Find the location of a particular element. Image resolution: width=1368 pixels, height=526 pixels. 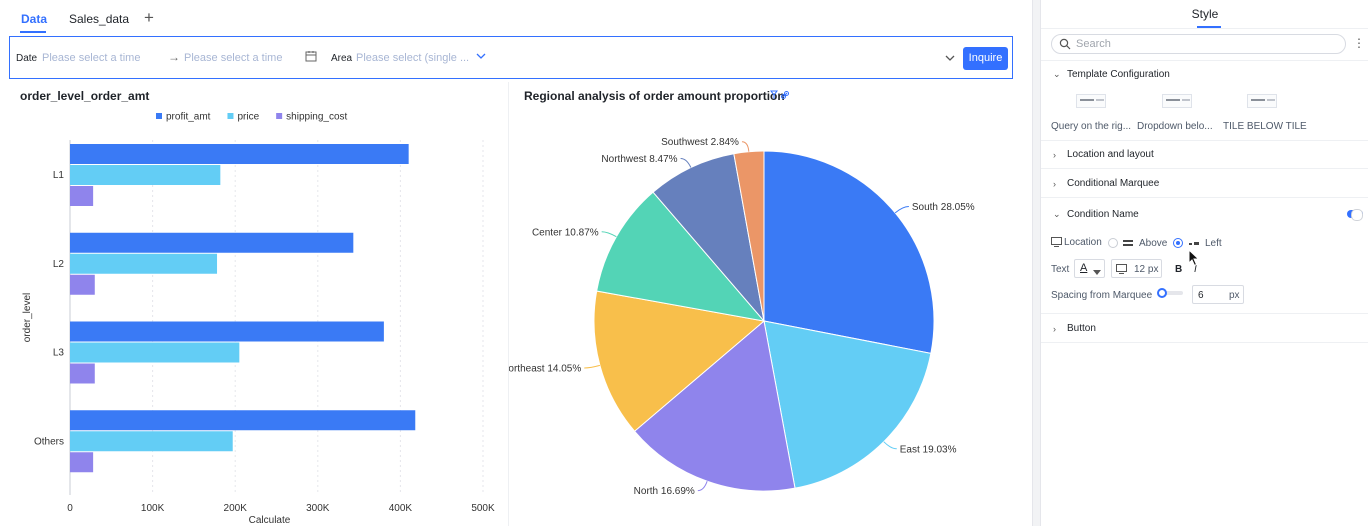

pie-slice-center is located at coordinates (681, 256).